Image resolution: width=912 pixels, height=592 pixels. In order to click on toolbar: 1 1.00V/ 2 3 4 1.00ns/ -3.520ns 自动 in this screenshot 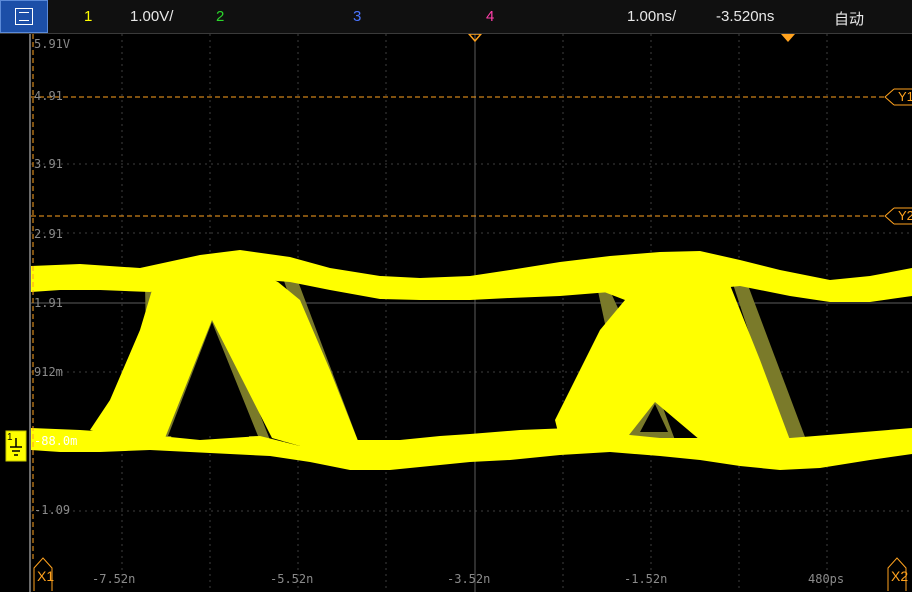, I will do `click(456, 17)`.